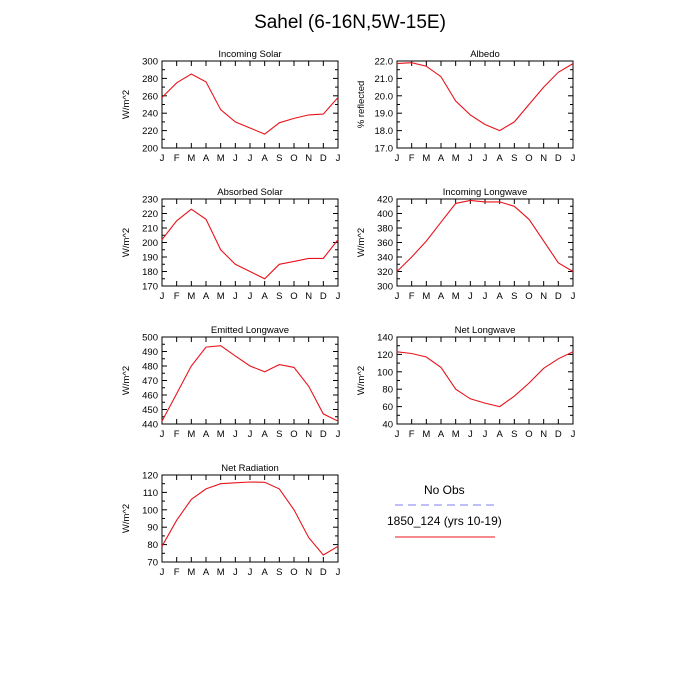 This screenshot has width=700, height=700. Describe the element at coordinates (485, 54) in the screenshot. I see `chart-title: Albedo` at that location.